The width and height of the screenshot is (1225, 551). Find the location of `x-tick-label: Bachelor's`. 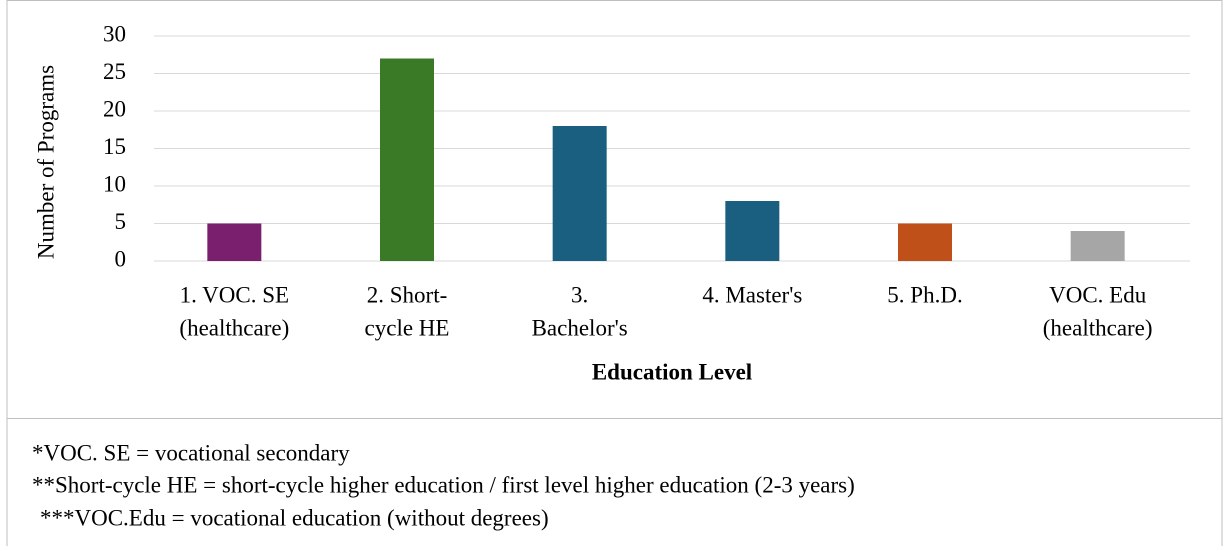

x-tick-label: Bachelor's is located at coordinates (580, 327).